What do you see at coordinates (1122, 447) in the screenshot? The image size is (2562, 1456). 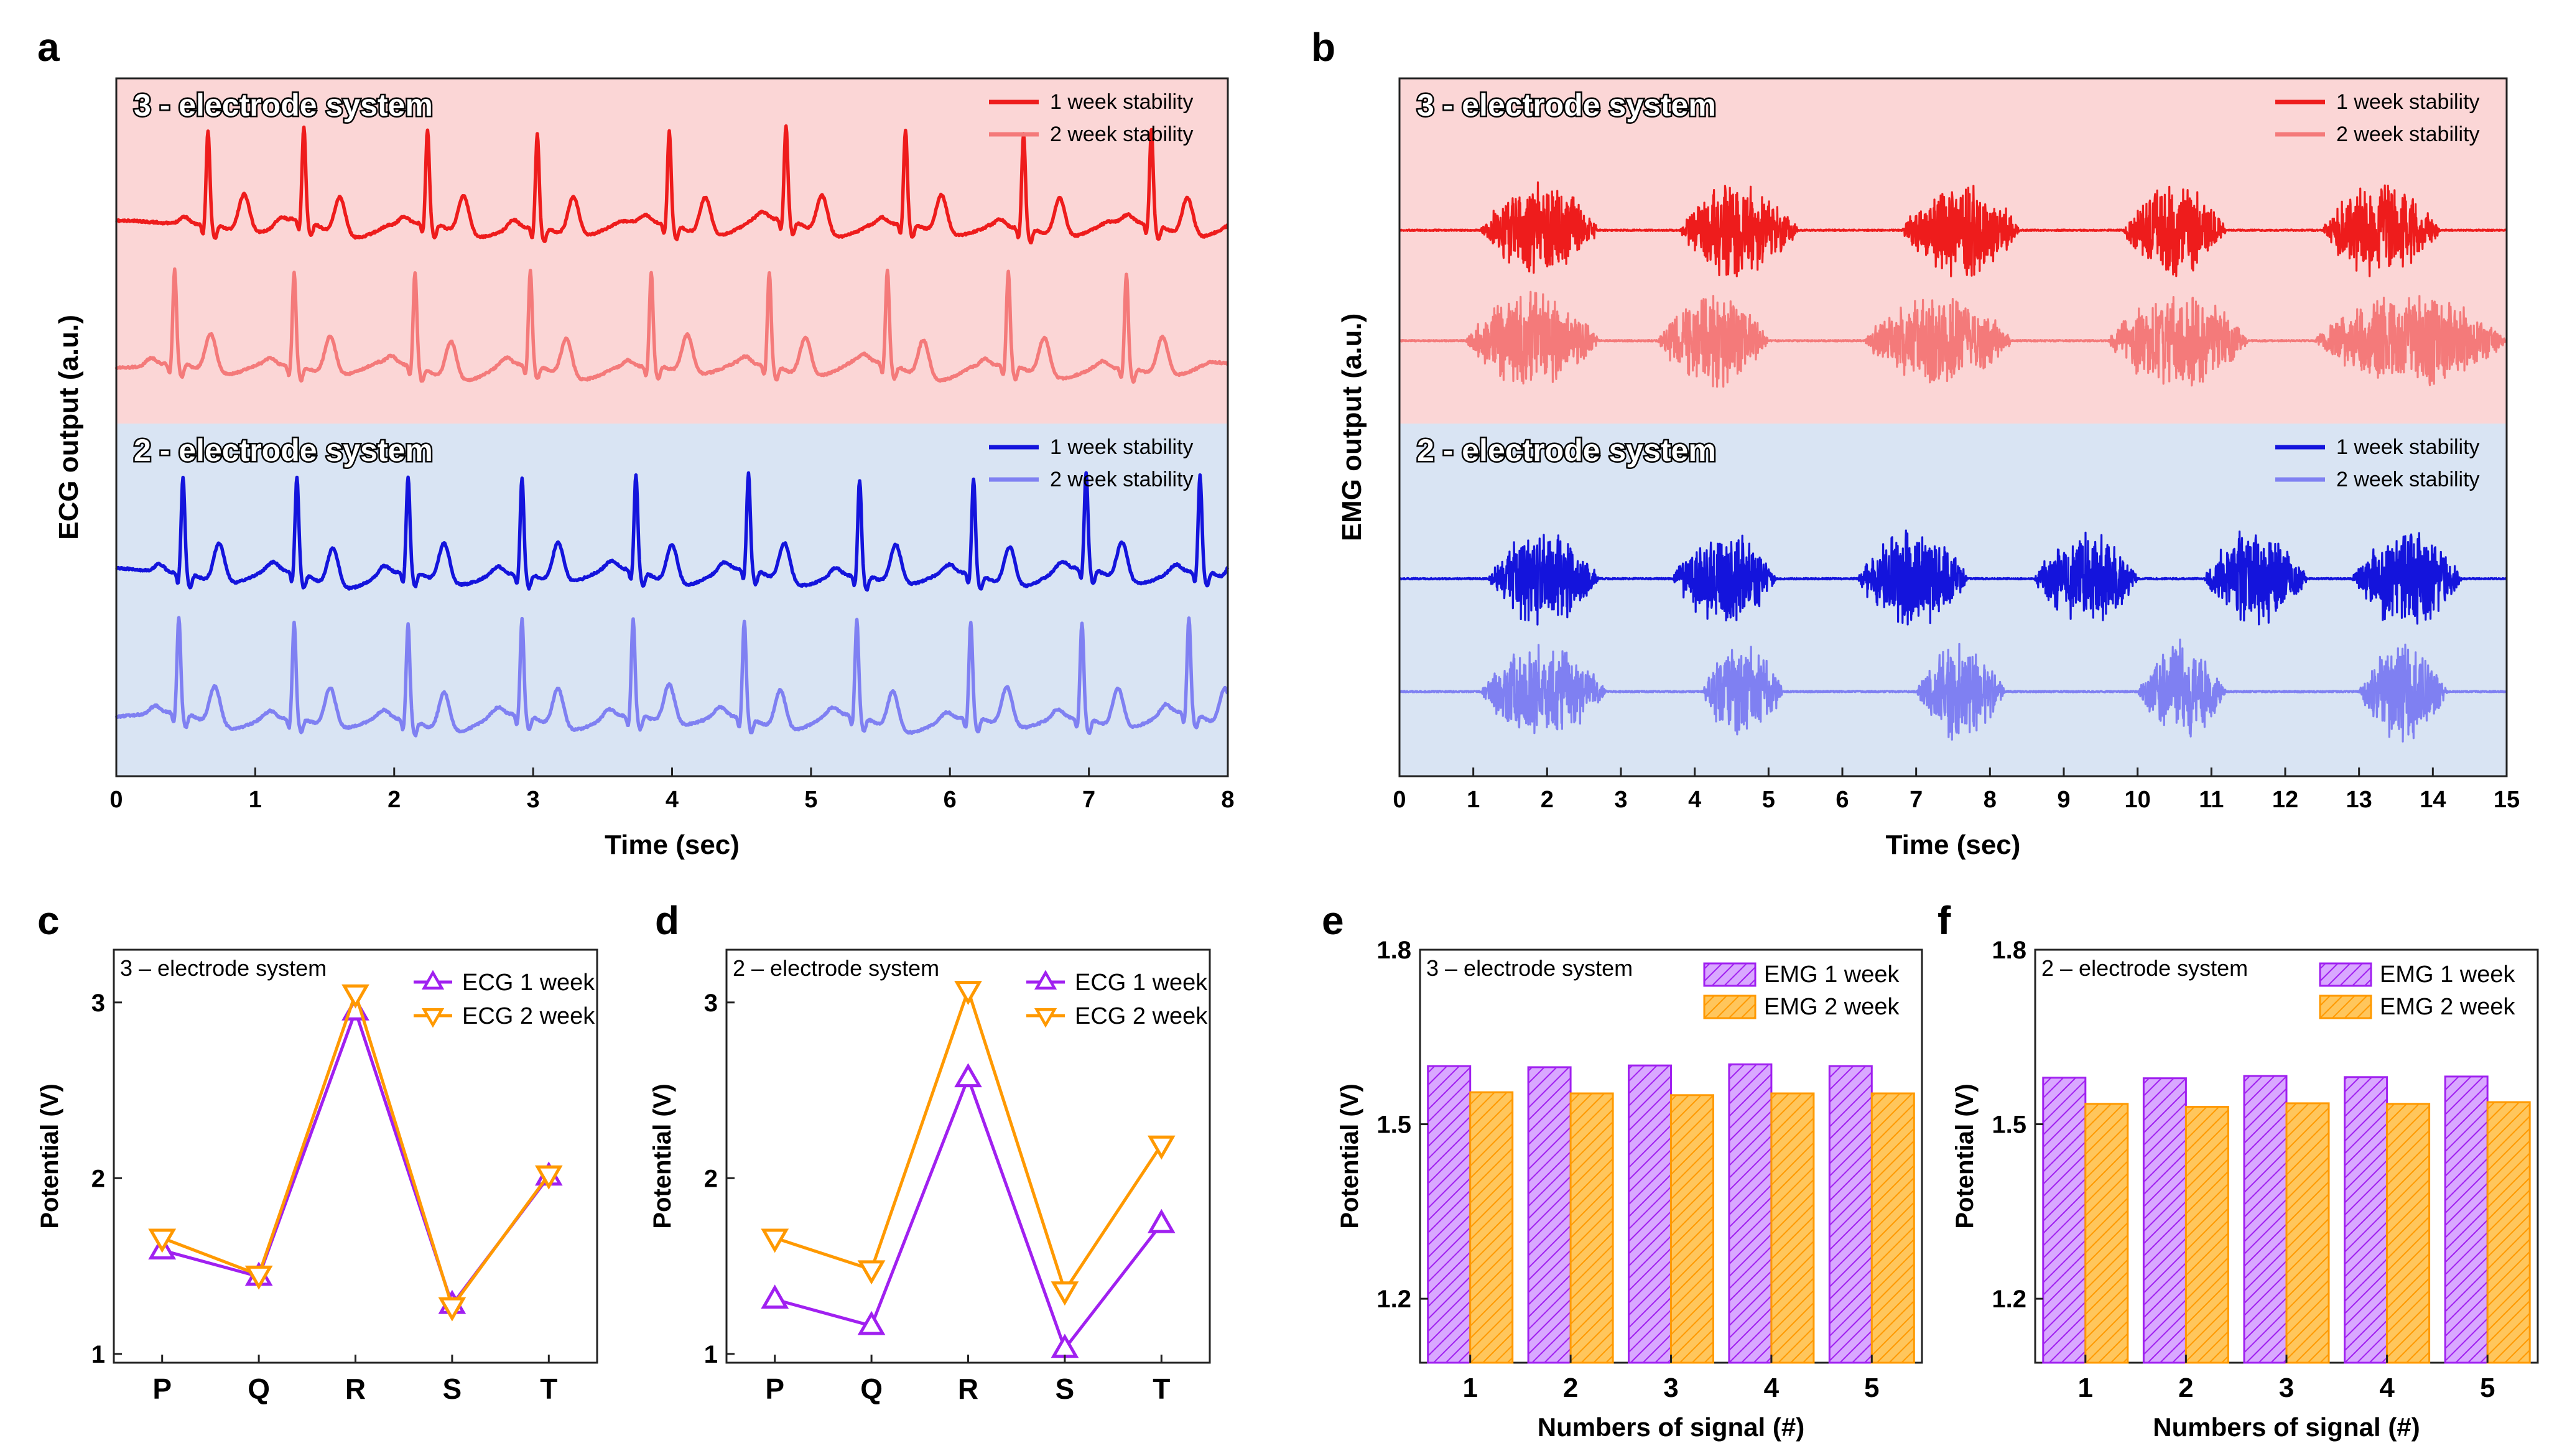 I see `legend-a-1-0-text: 1 week stability` at bounding box center [1122, 447].